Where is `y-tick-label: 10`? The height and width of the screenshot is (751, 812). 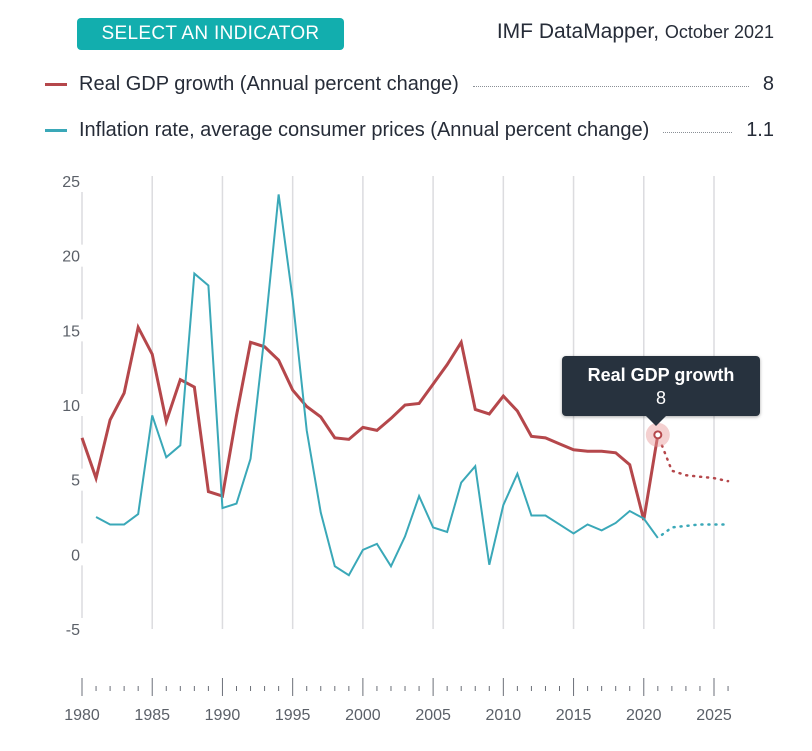
y-tick-label: 10 is located at coordinates (71, 406).